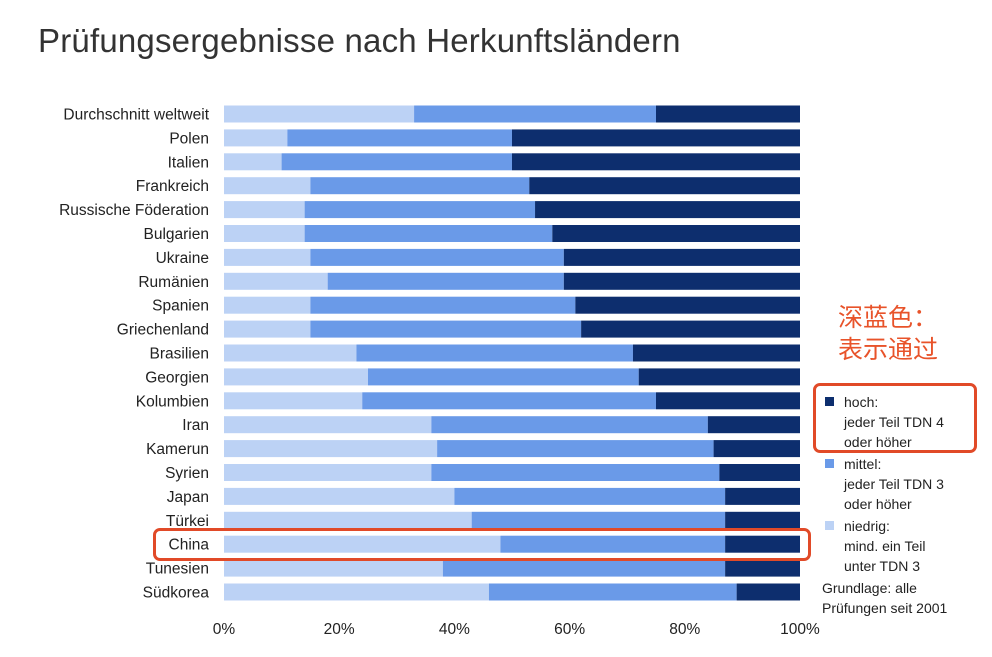 This screenshot has width=992, height=657. Describe the element at coordinates (172, 186) in the screenshot. I see `category-label-frankreich: Frankreich` at that location.